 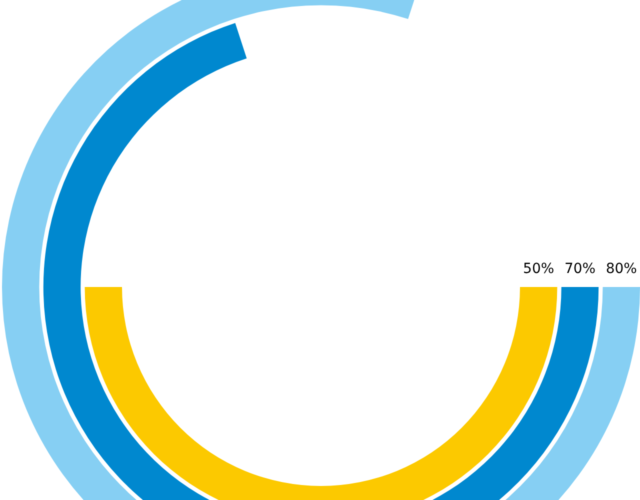 What do you see at coordinates (580, 269) in the screenshot?
I see `data-label: 70%` at bounding box center [580, 269].